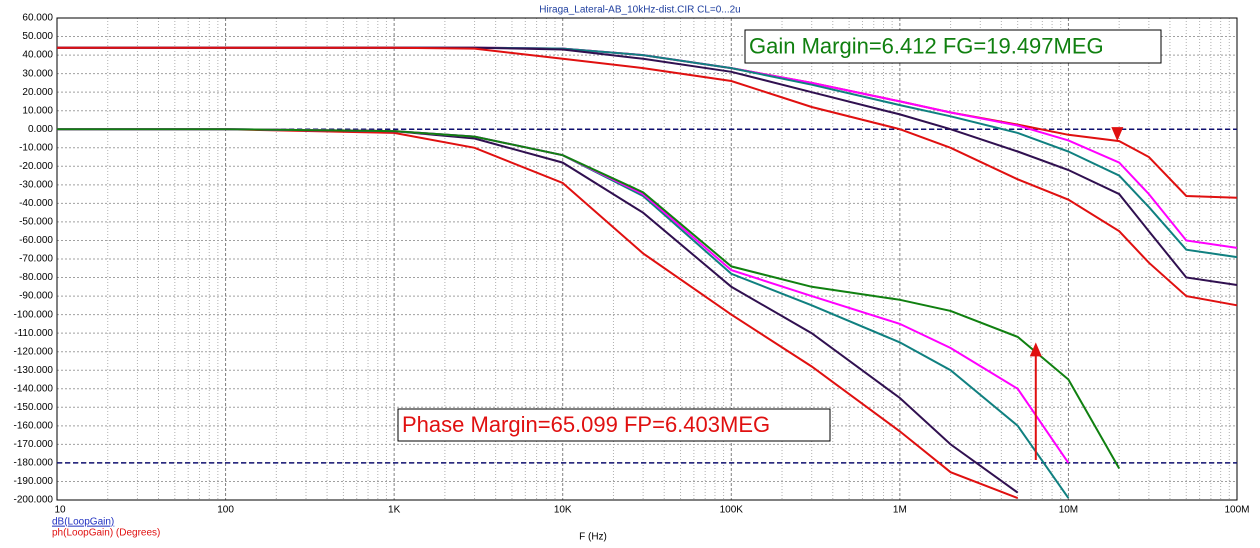 Image resolution: width=1260 pixels, height=548 pixels. What do you see at coordinates (34, 481) in the screenshot?
I see `y-tick-label: -190.000` at bounding box center [34, 481].